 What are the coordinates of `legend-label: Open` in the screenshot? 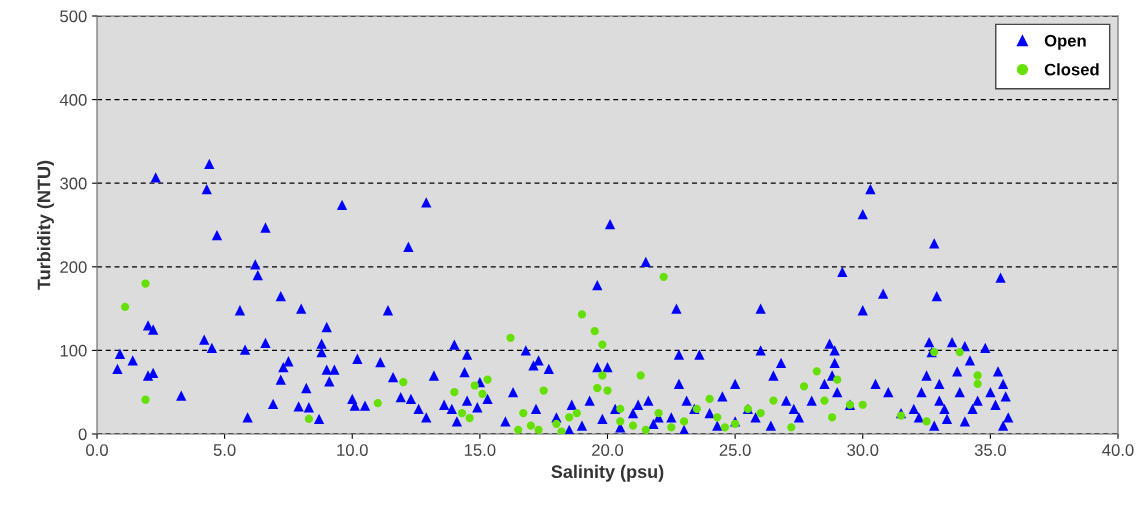 It's located at (1065, 42).